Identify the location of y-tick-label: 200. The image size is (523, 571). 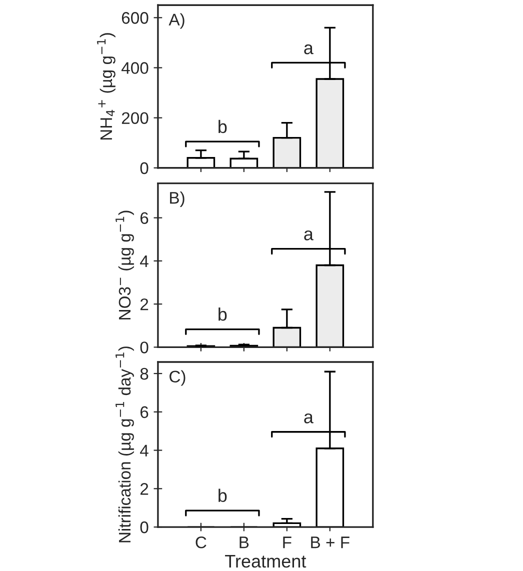
(135, 118).